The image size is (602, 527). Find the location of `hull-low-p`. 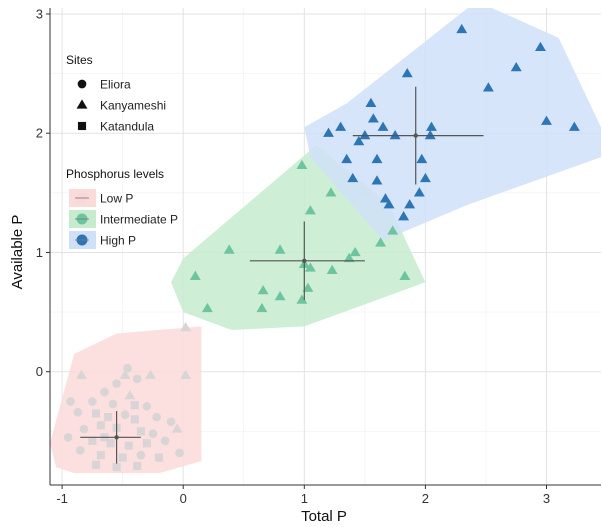

hull-low-p is located at coordinates (126, 400).